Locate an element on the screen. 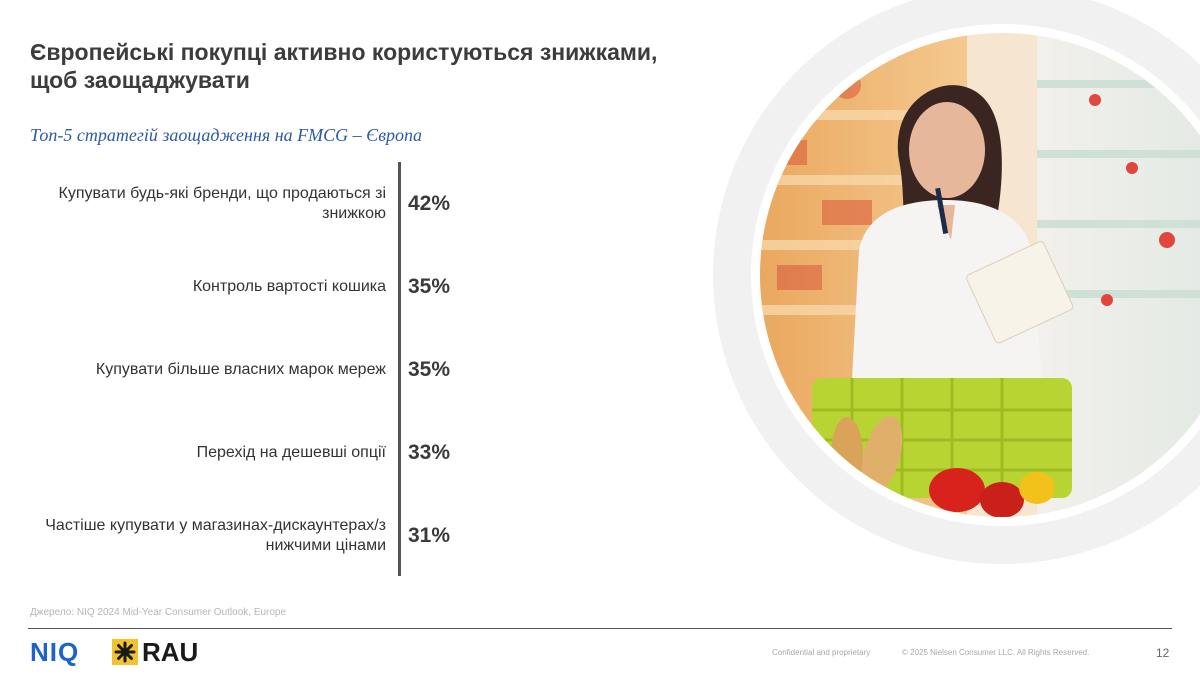  chart-row: Купувати більше власних марок мереж 35% is located at coordinates (320, 370).